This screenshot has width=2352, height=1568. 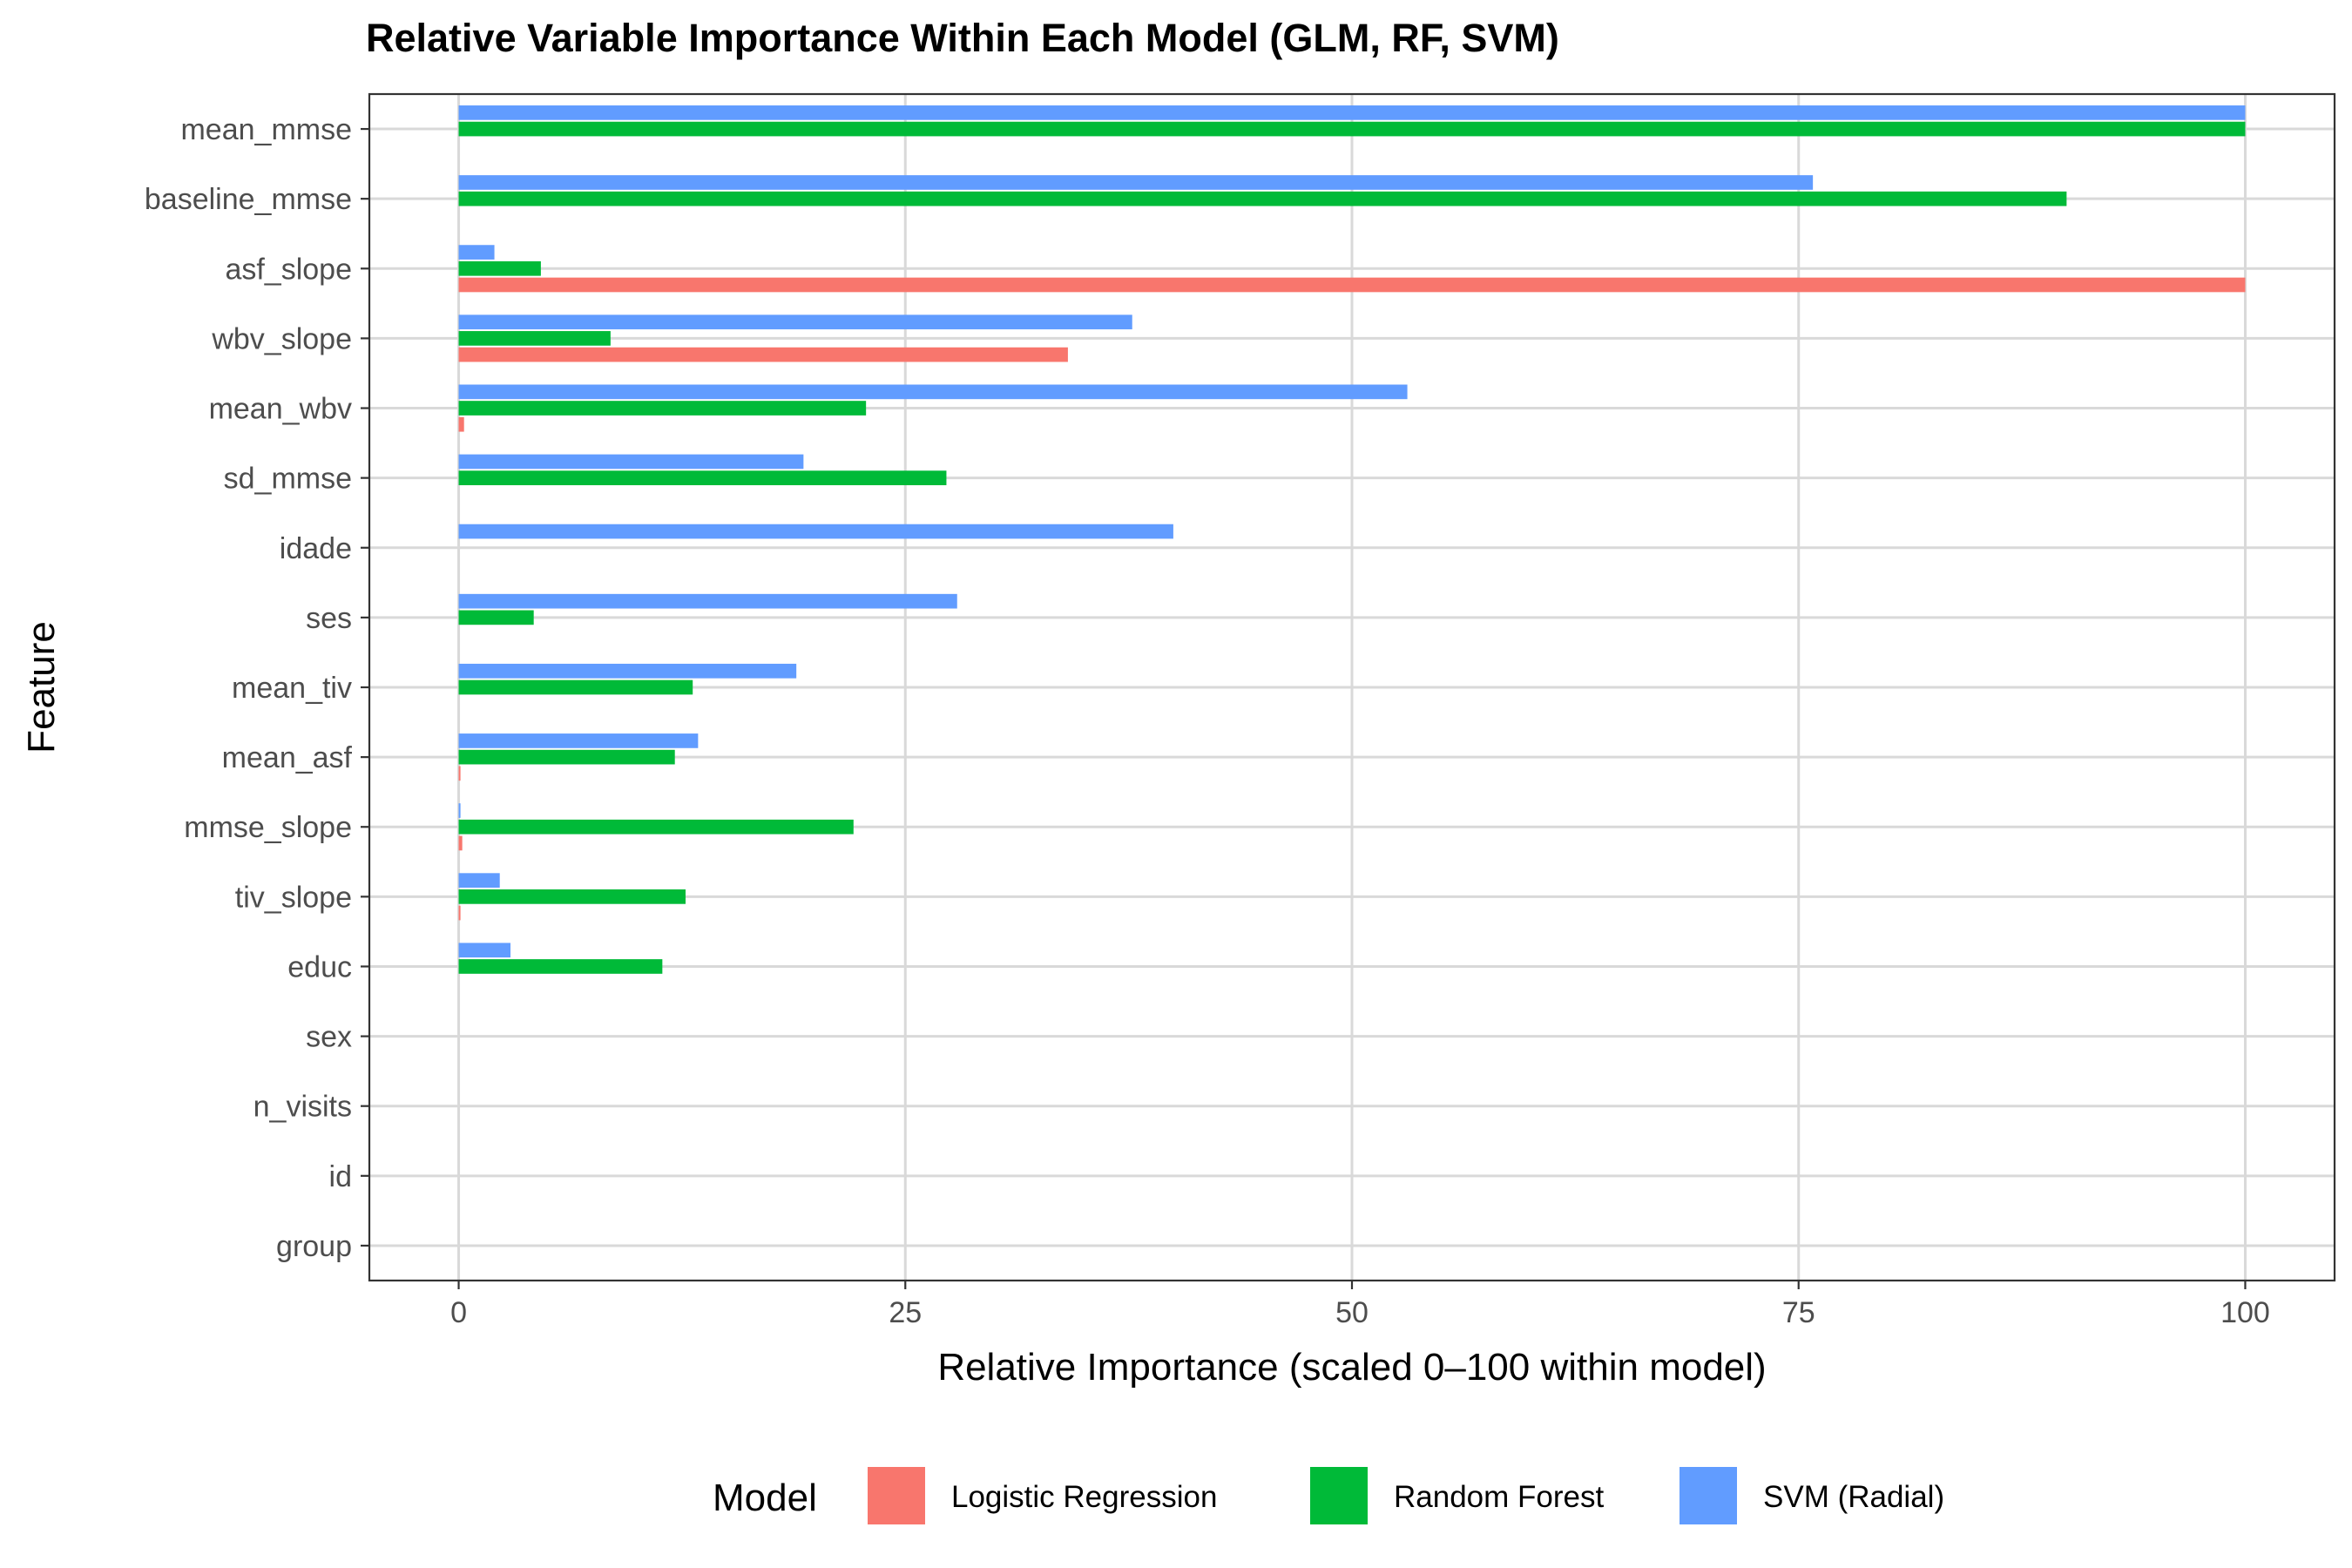 I want to click on bar-mean_asf-random-forest, so click(x=566, y=757).